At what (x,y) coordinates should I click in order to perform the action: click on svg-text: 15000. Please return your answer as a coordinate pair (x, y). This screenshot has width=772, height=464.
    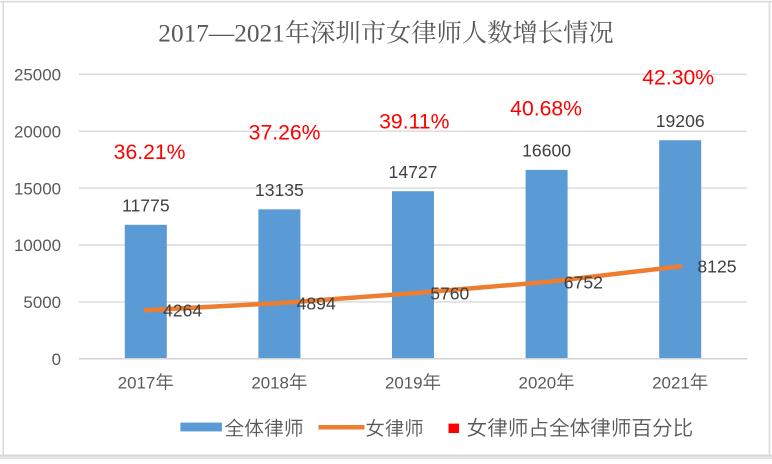
    Looking at the image, I should click on (37, 188).